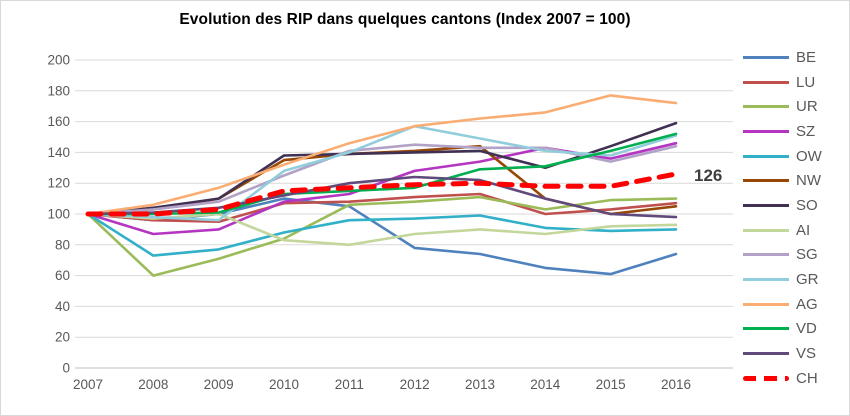  I want to click on legend-label-BE: BE, so click(806, 57).